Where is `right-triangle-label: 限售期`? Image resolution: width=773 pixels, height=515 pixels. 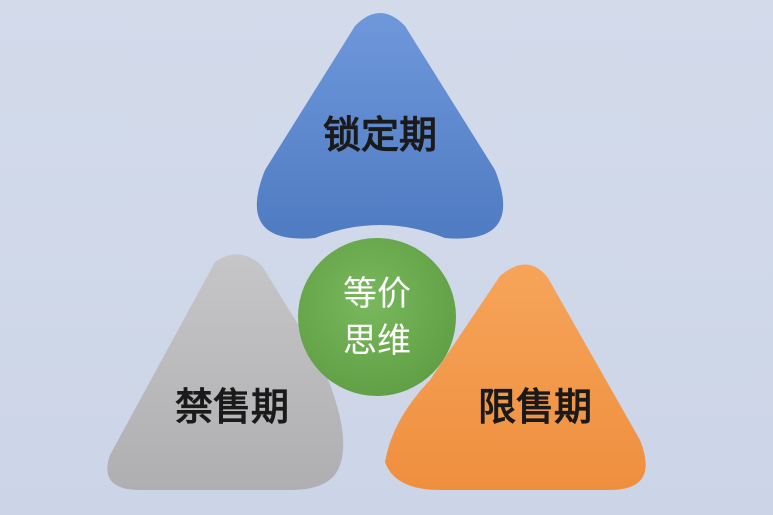
right-triangle-label: 限售期 is located at coordinates (535, 407).